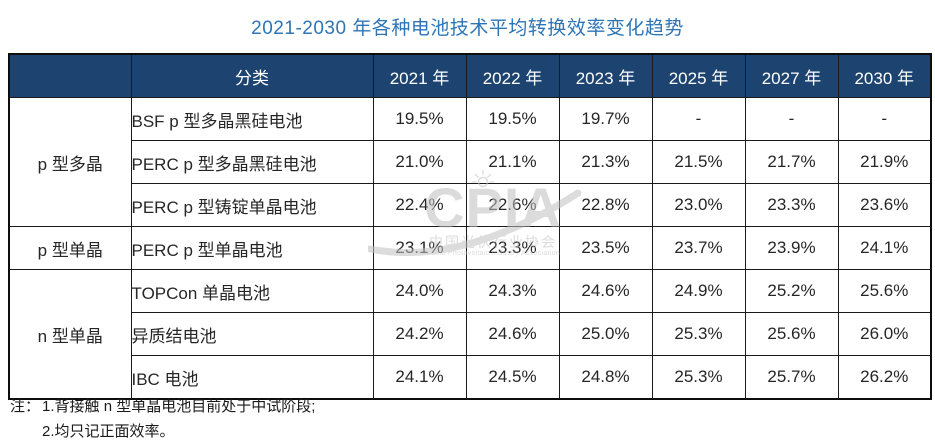 This screenshot has width=935, height=448. Describe the element at coordinates (419, 205) in the screenshot. I see `value-cell: 22.4%` at that location.